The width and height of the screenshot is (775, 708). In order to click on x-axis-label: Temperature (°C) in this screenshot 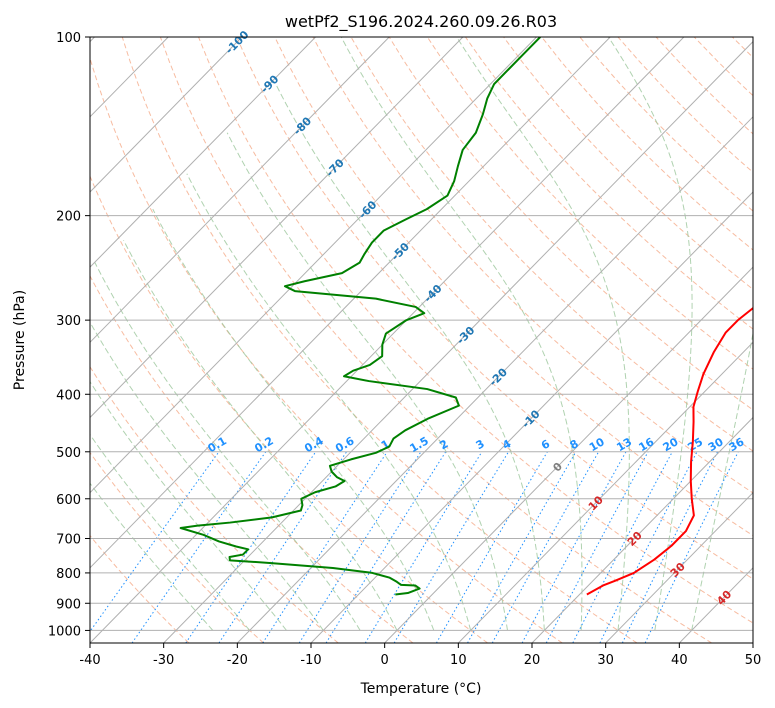, I will do `click(421, 689)`.